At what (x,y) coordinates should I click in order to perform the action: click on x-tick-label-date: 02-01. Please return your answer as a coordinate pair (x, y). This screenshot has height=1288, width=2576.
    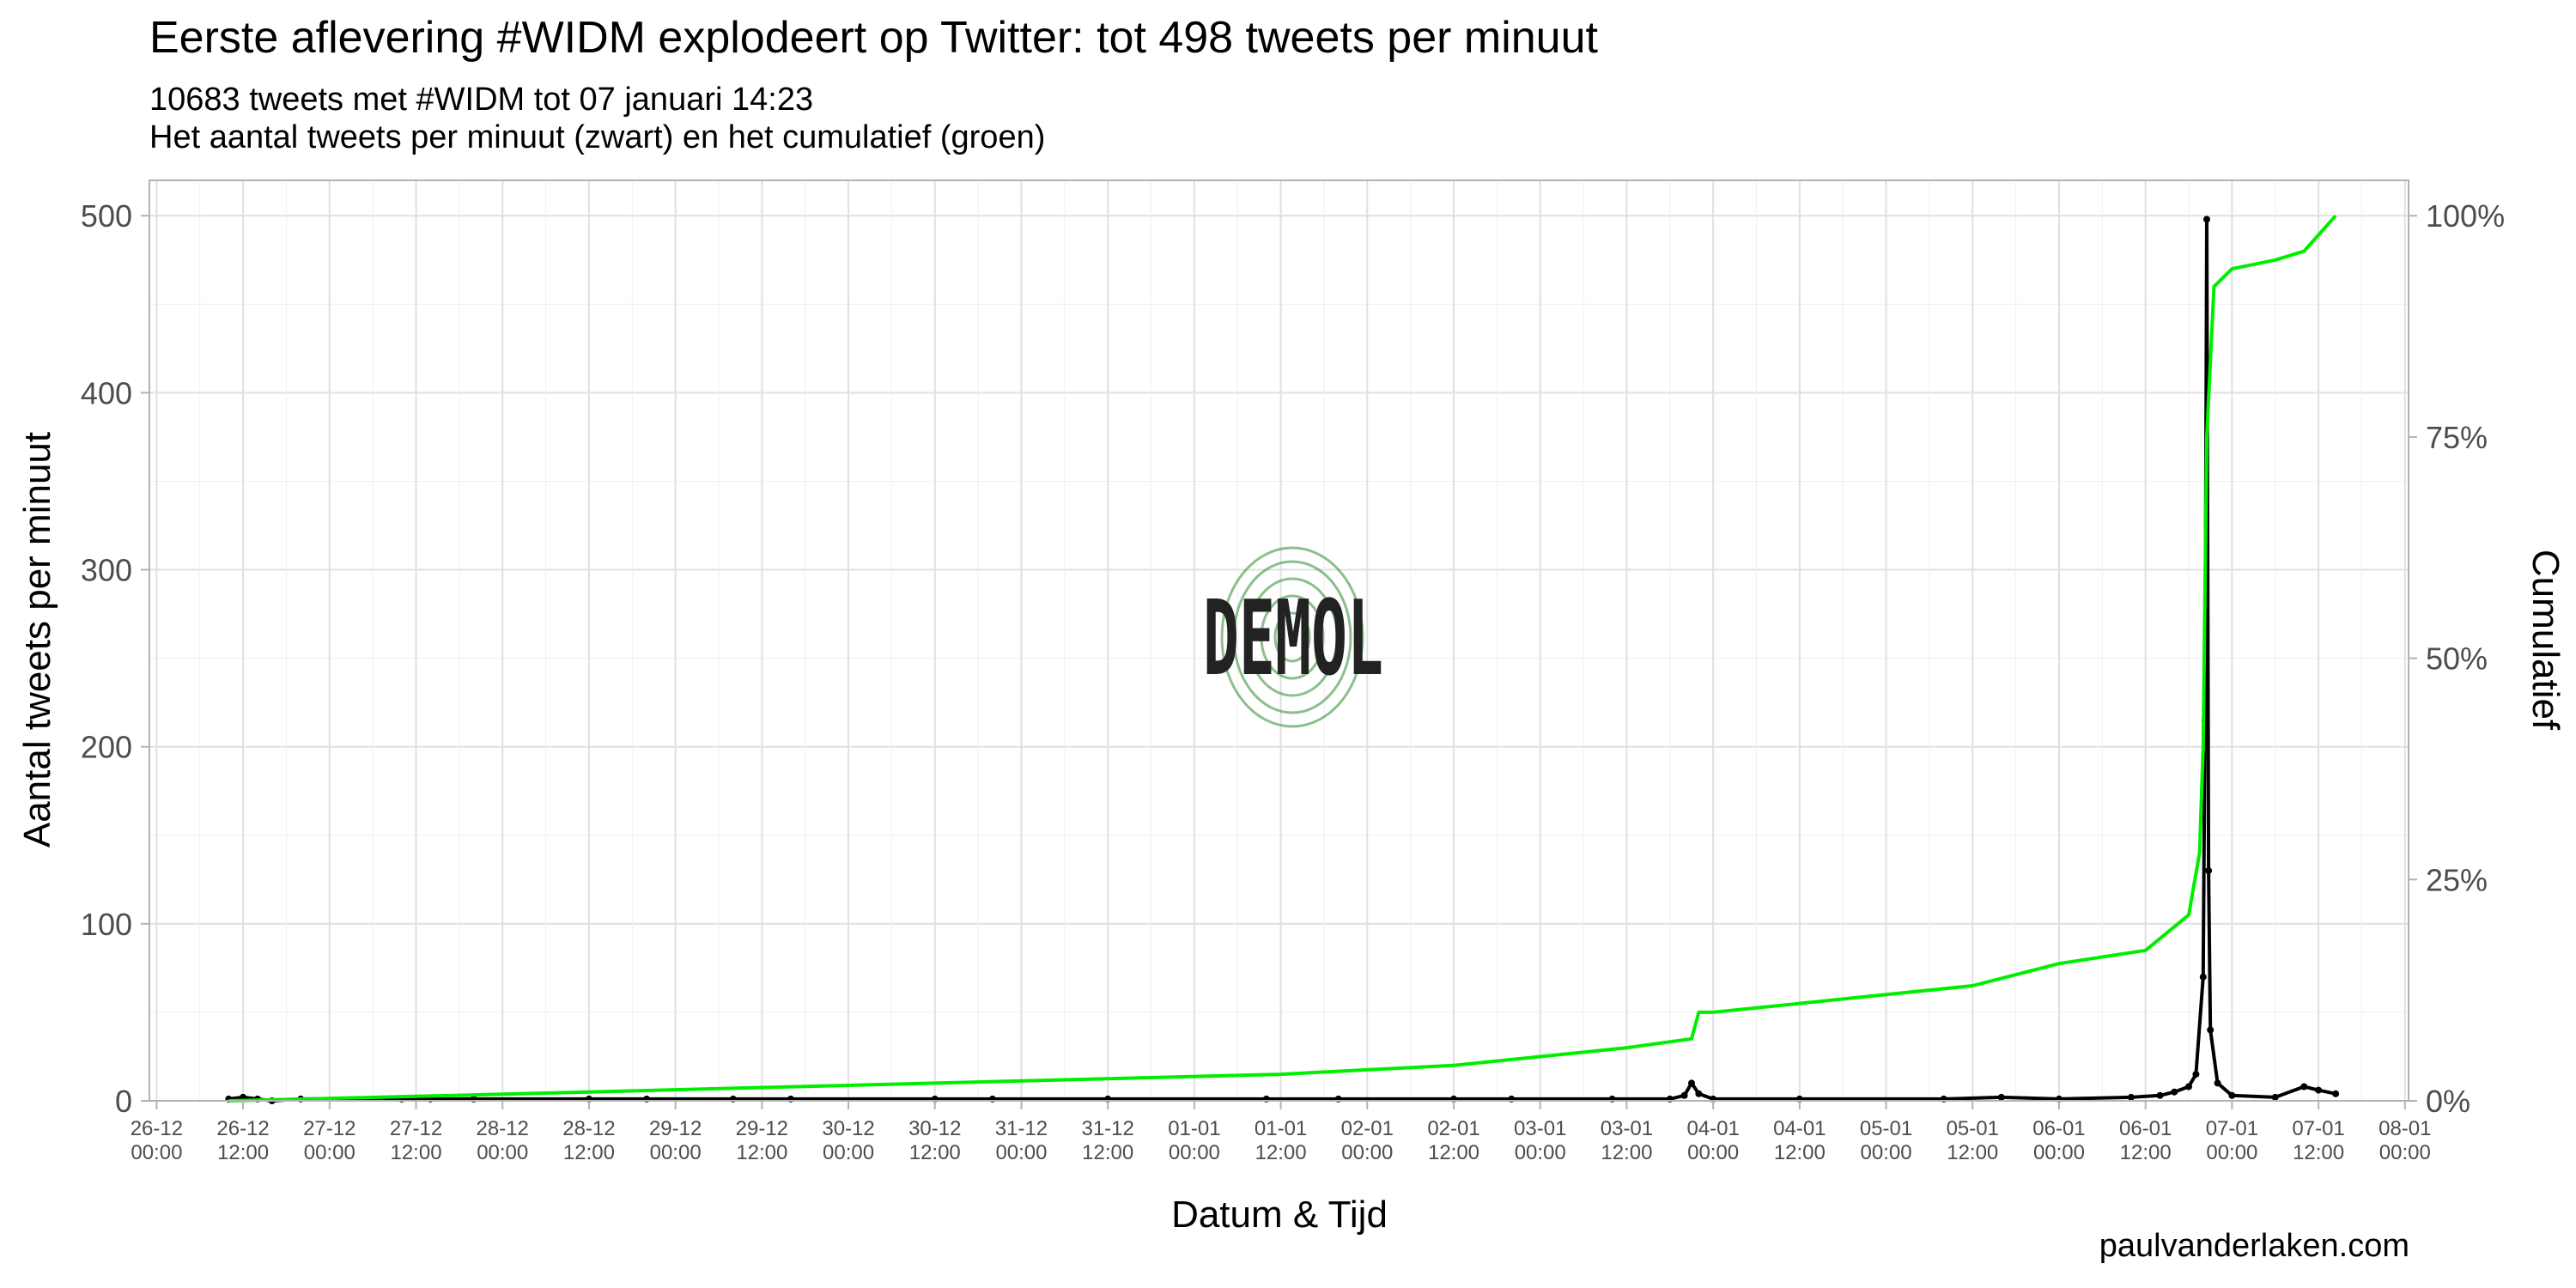
    Looking at the image, I should click on (1367, 1129).